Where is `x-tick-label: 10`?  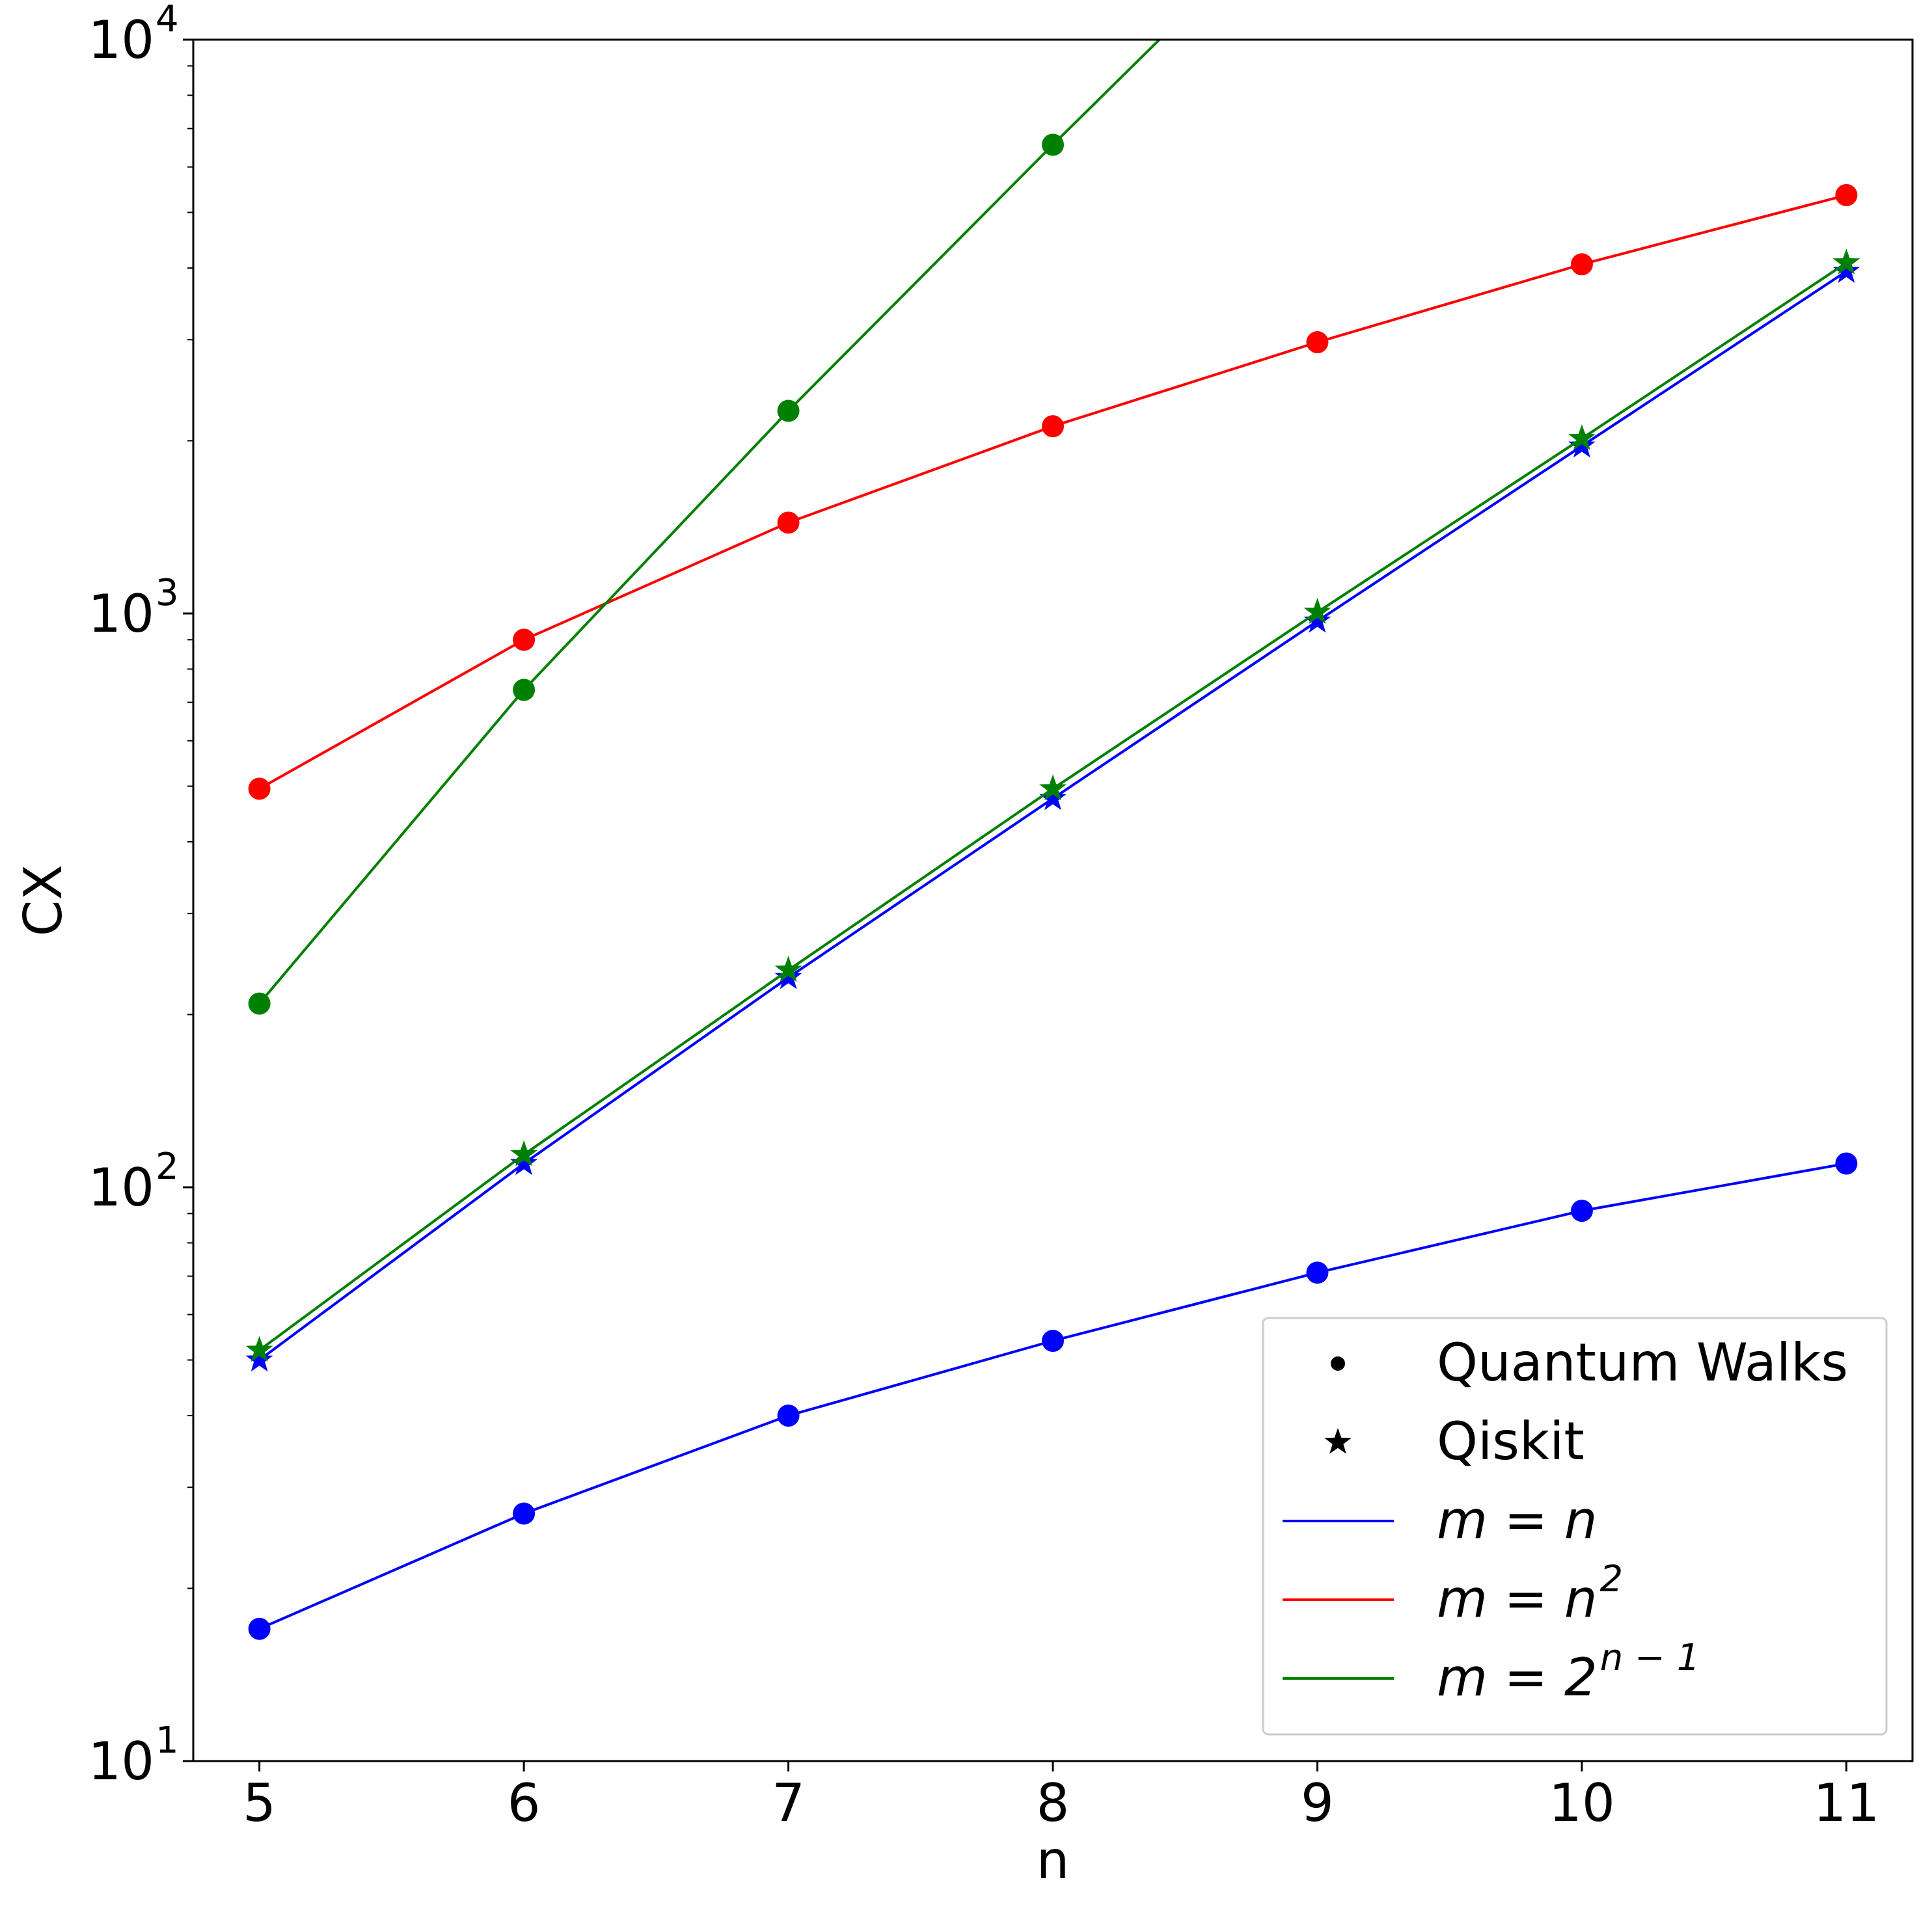
x-tick-label: 10 is located at coordinates (1582, 1803).